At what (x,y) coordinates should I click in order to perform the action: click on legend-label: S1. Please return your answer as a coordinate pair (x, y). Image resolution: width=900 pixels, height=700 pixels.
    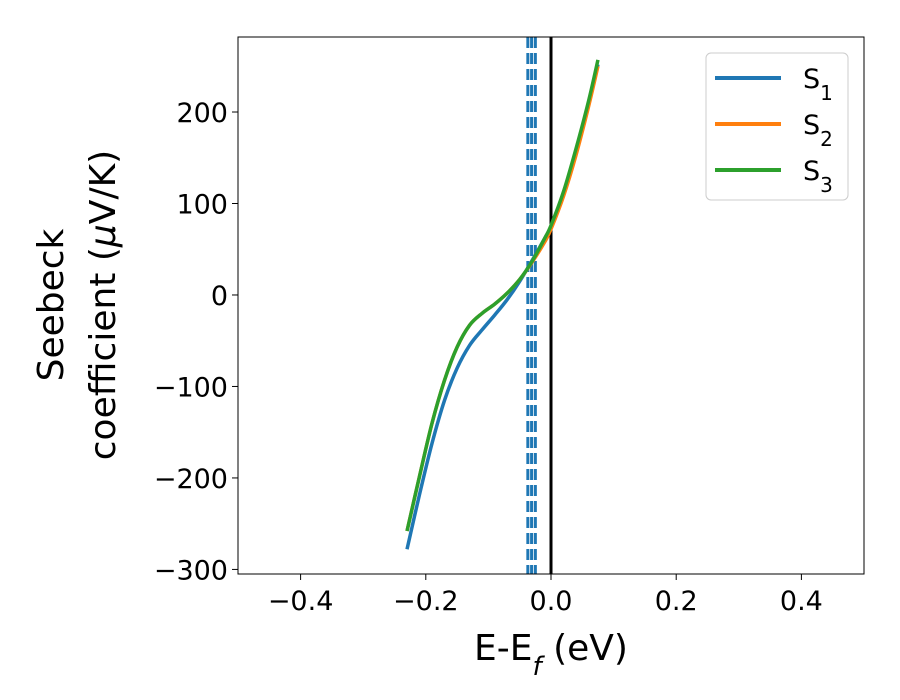
    Looking at the image, I should click on (818, 84).